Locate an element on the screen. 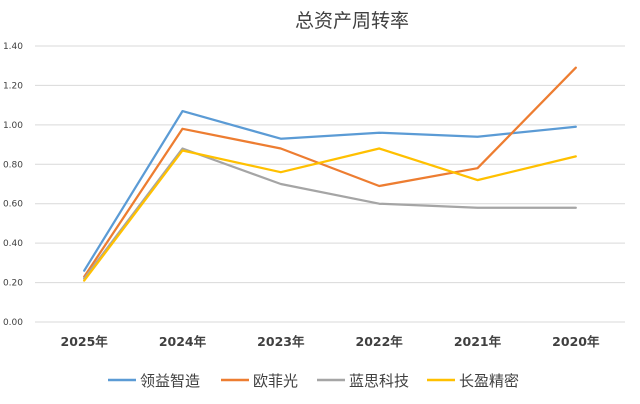  x-tick-label: 2024年 is located at coordinates (183, 341).